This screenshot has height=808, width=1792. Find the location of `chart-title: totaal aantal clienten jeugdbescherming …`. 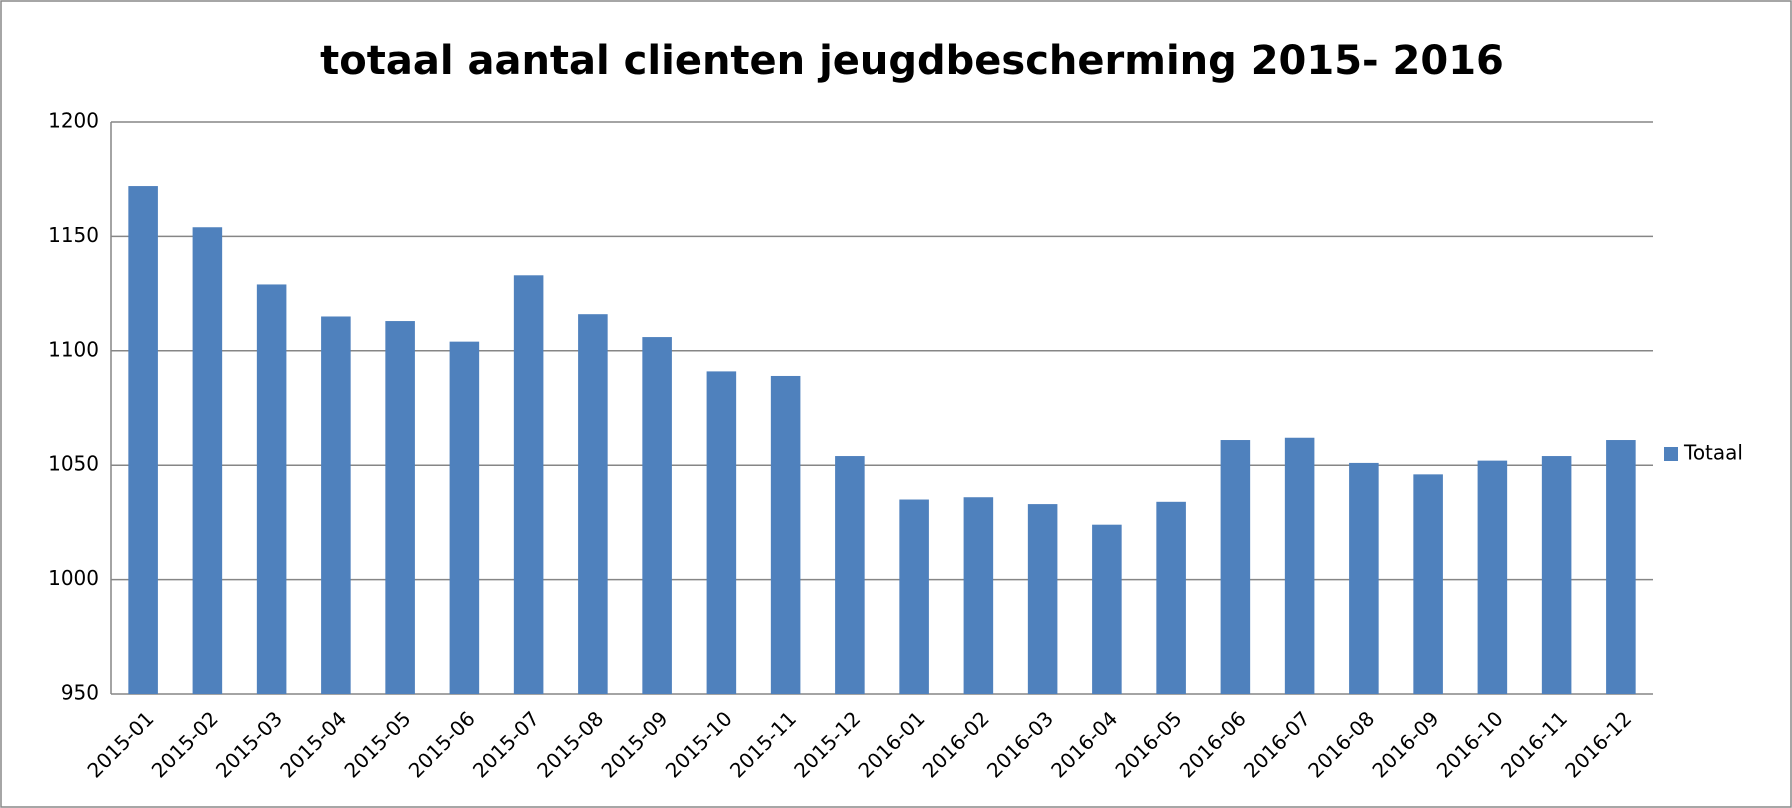

chart-title: totaal aantal clienten jeugdbescherming … is located at coordinates (912, 61).